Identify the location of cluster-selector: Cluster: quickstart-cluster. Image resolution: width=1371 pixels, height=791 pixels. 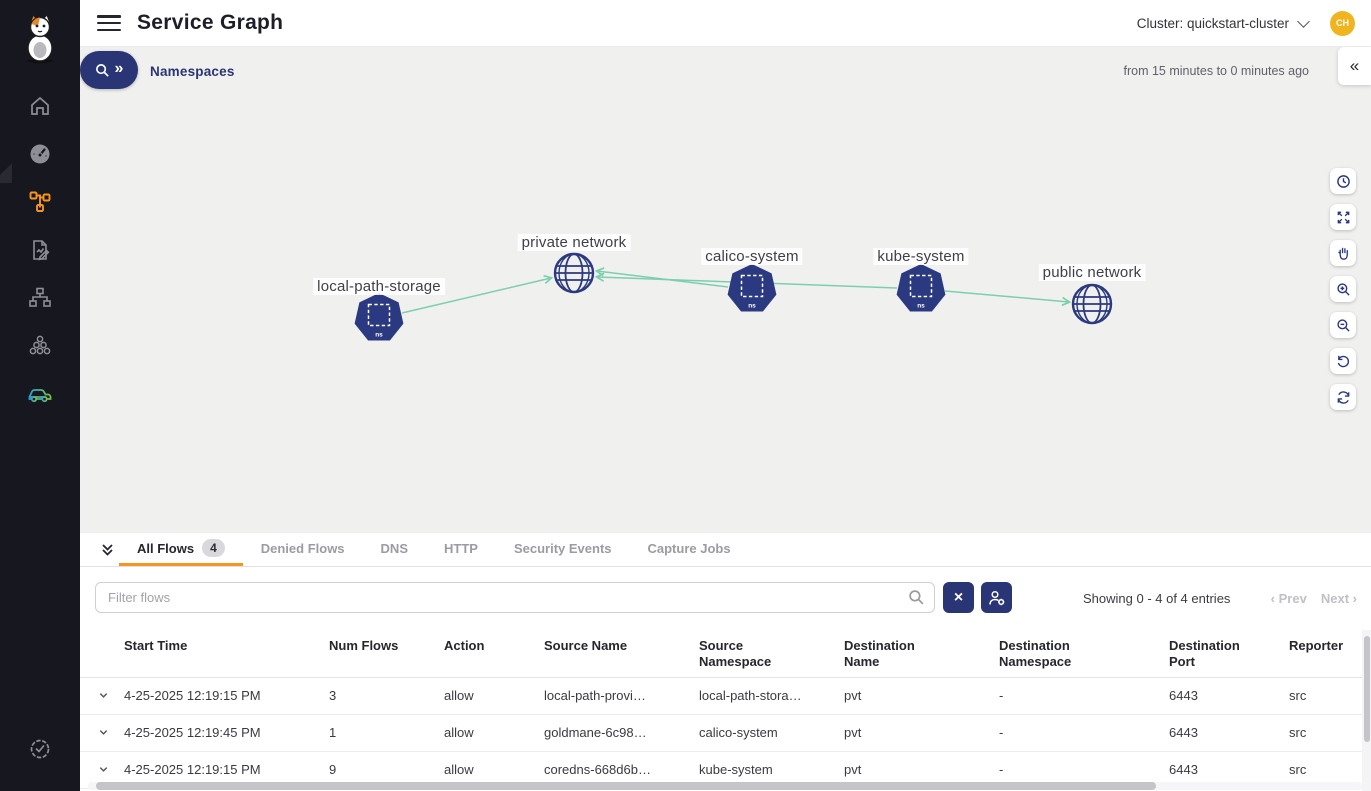
(1223, 22).